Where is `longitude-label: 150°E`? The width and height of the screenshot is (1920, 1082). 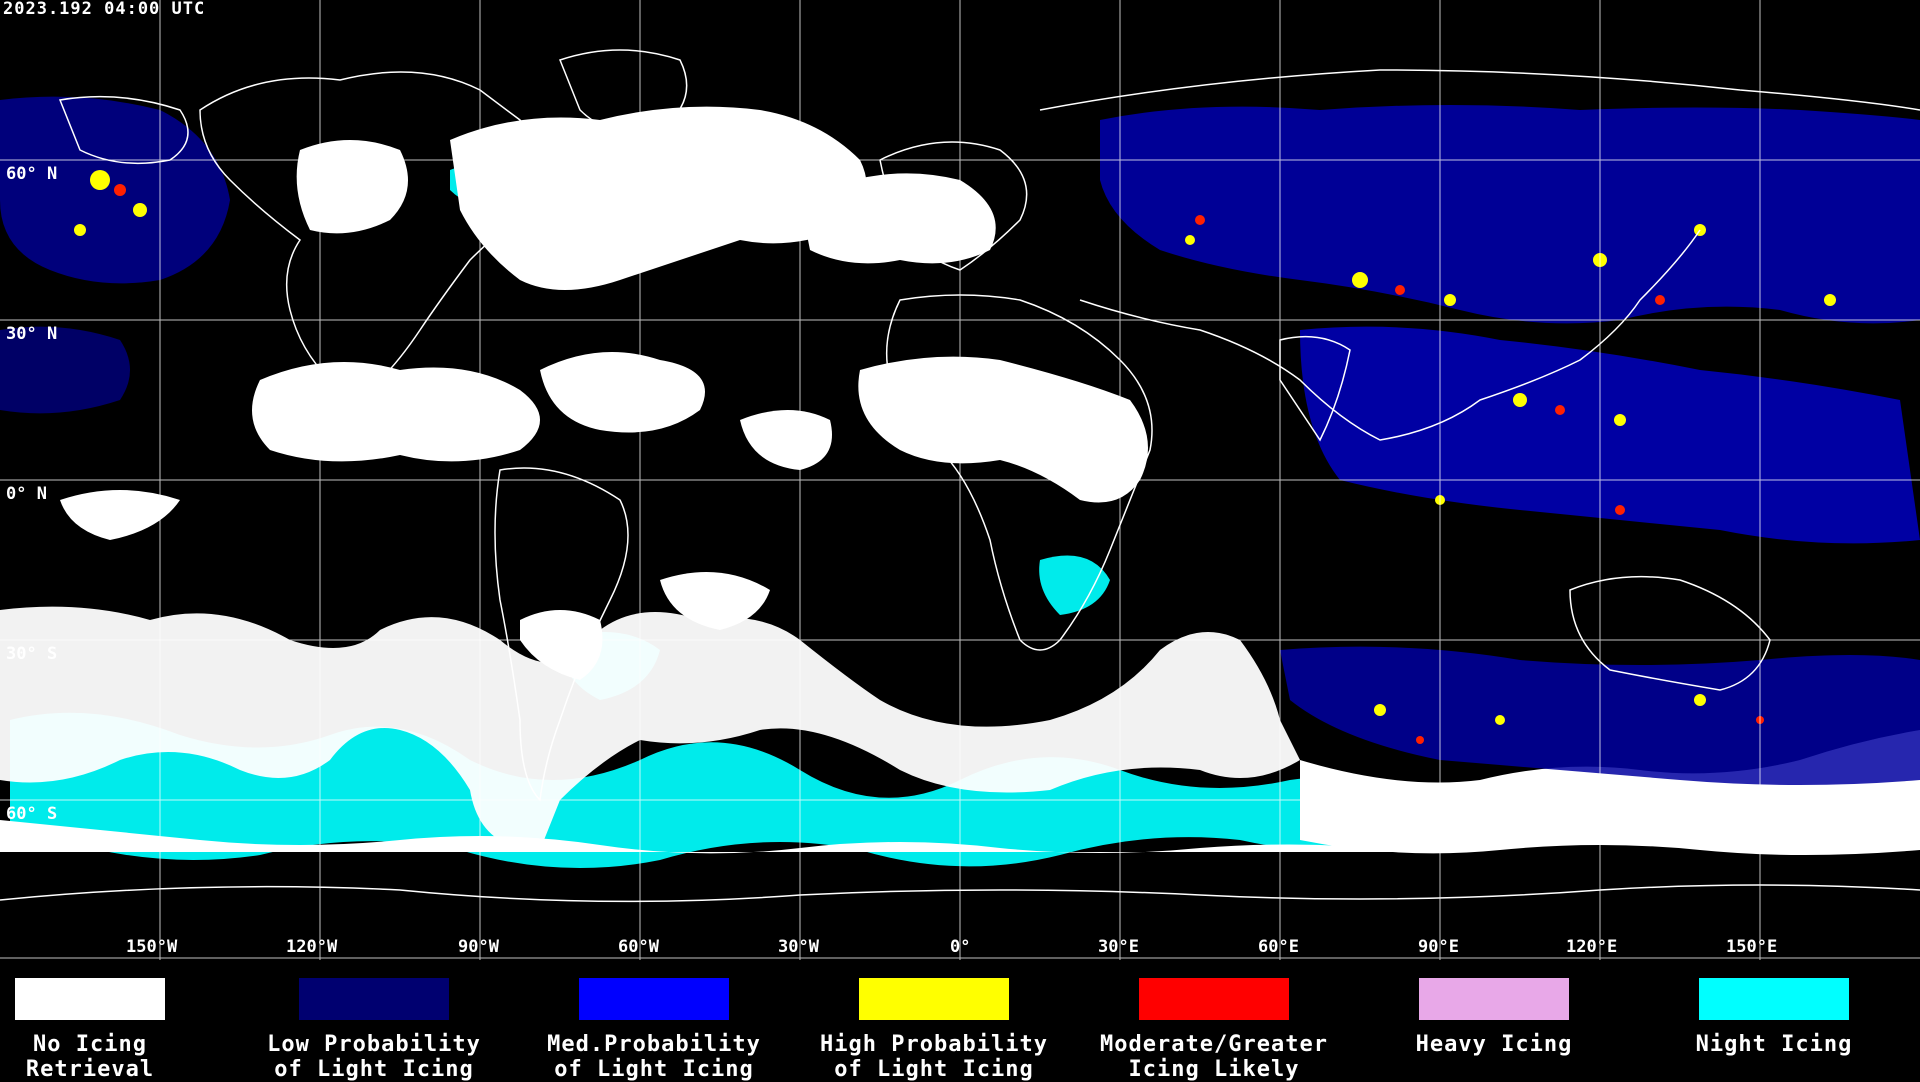
longitude-label: 150°E is located at coordinates (1752, 947).